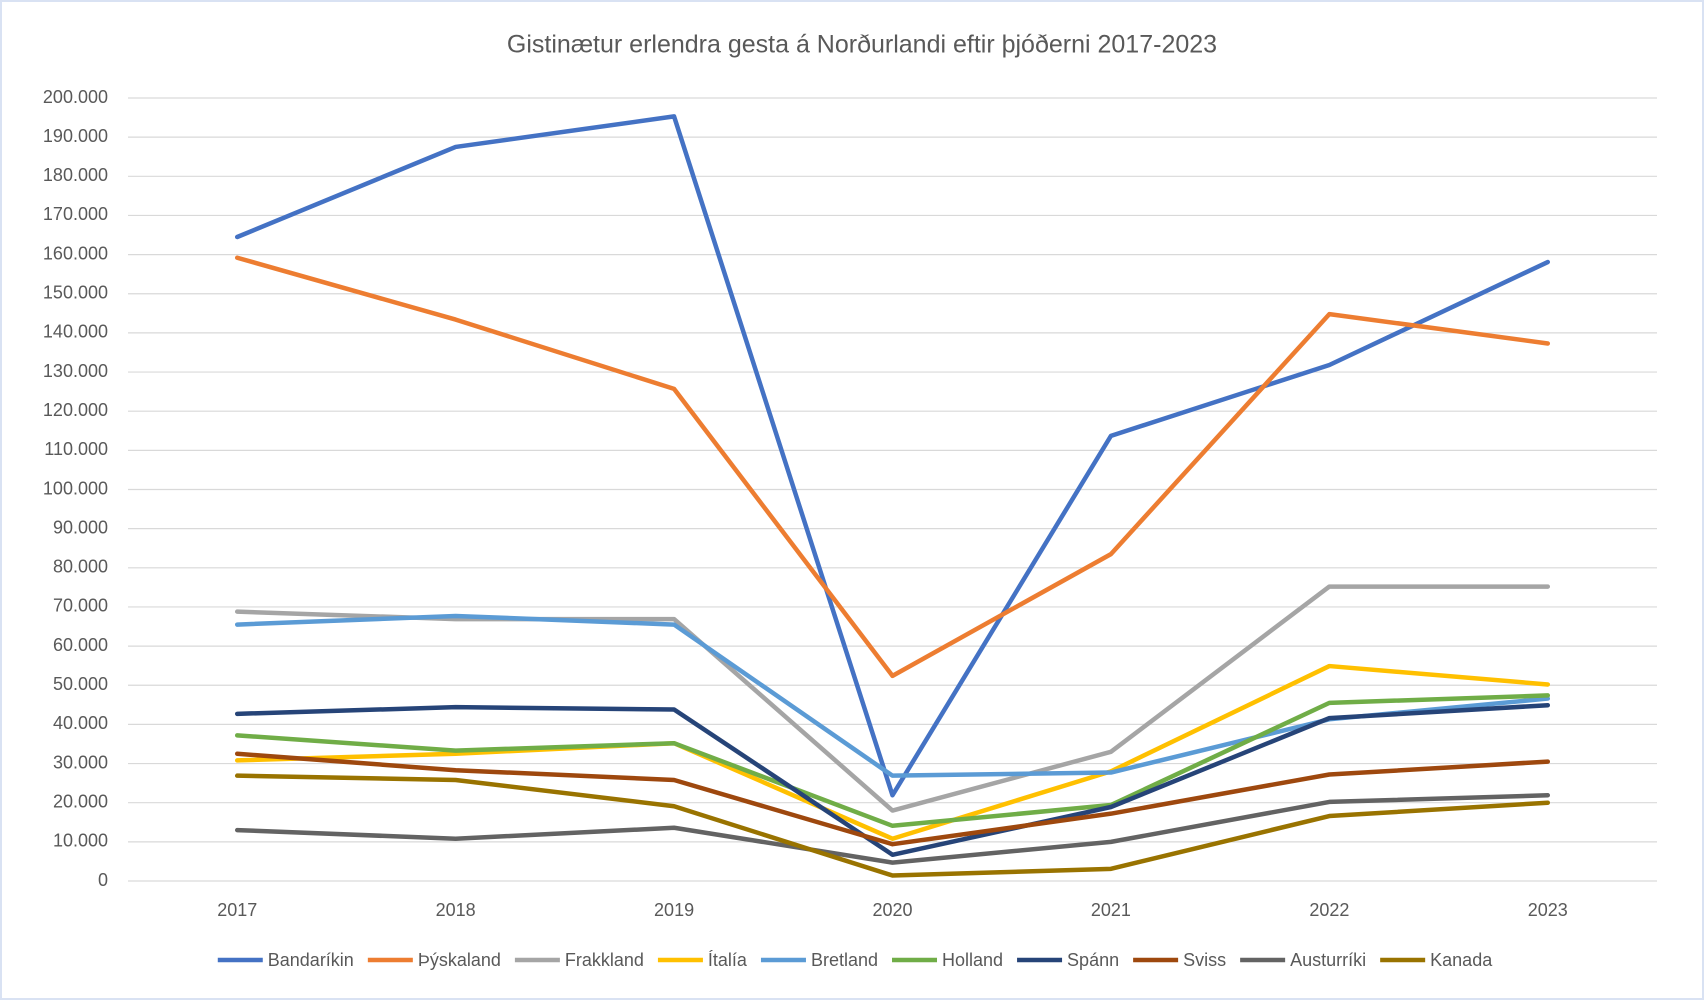 The height and width of the screenshot is (1000, 1704). Describe the element at coordinates (1461, 960) in the screenshot. I see `legend-label: Kanada` at that location.